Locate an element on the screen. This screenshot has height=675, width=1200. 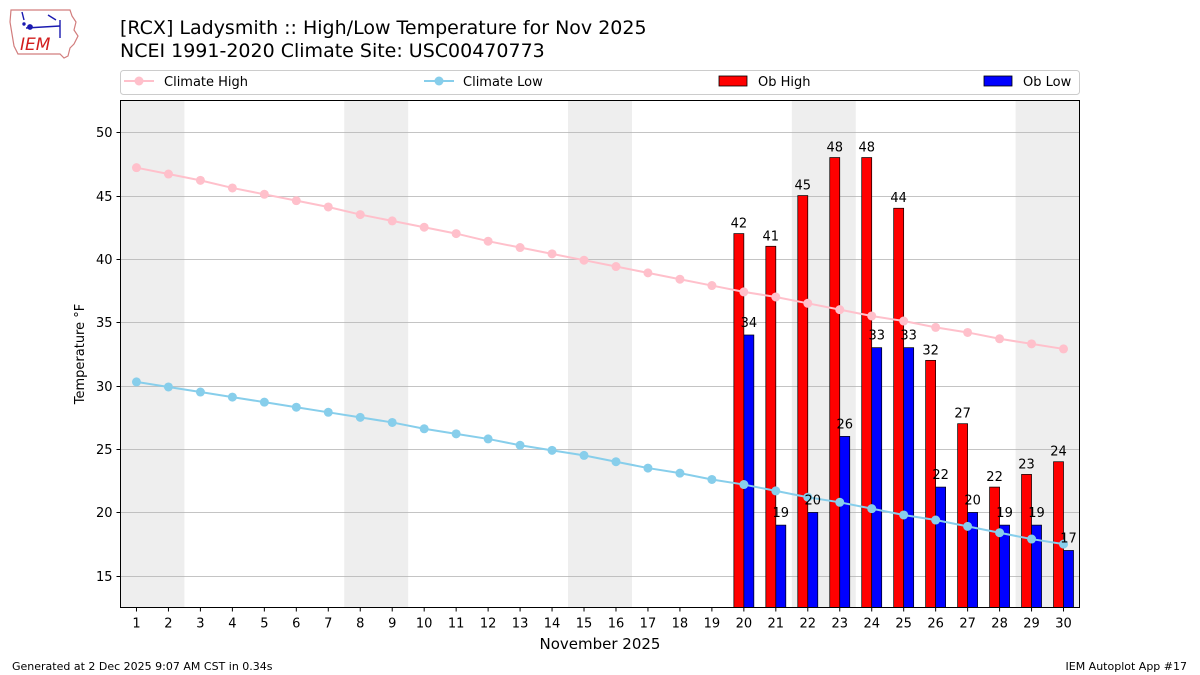
x-tick-label: 9 is located at coordinates (392, 624).